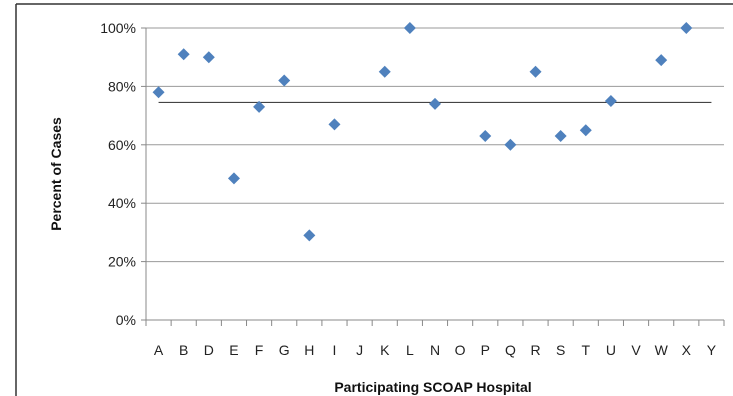 The height and width of the screenshot is (396, 733). I want to click on y-tick-label: 60%, so click(122, 145).